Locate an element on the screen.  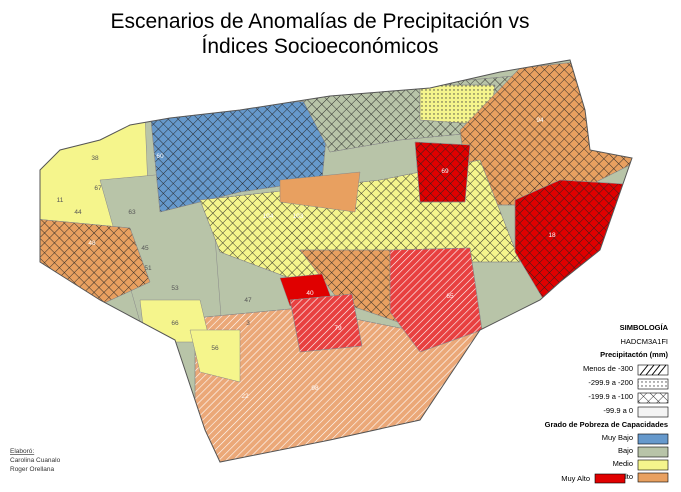
map-label: 60 is located at coordinates (160, 156).